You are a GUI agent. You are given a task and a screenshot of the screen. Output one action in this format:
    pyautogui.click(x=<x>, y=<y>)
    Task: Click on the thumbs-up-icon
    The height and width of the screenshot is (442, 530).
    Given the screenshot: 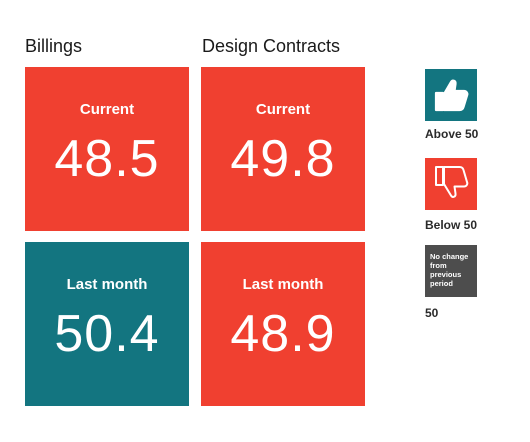 What is the action you would take?
    pyautogui.click(x=451, y=95)
    